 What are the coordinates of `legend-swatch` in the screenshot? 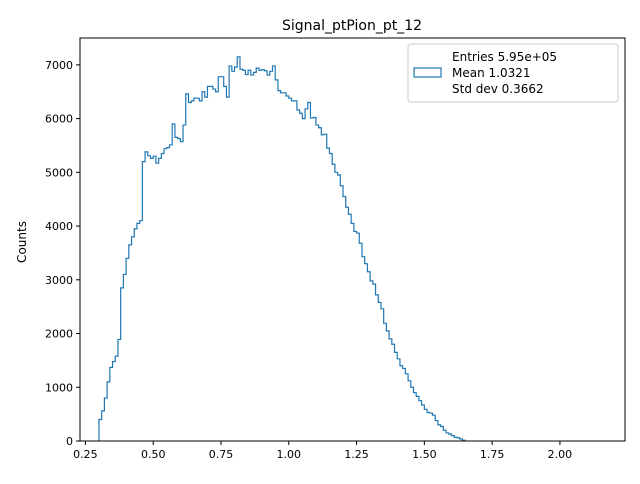 It's located at (427, 72).